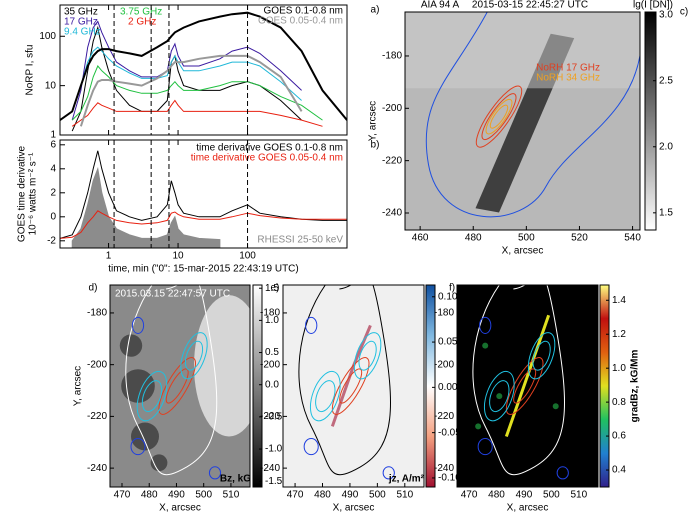 The image size is (693, 518). I want to click on legend-label: time derivative GOES 0.05-0.4 nm, so click(267, 158).